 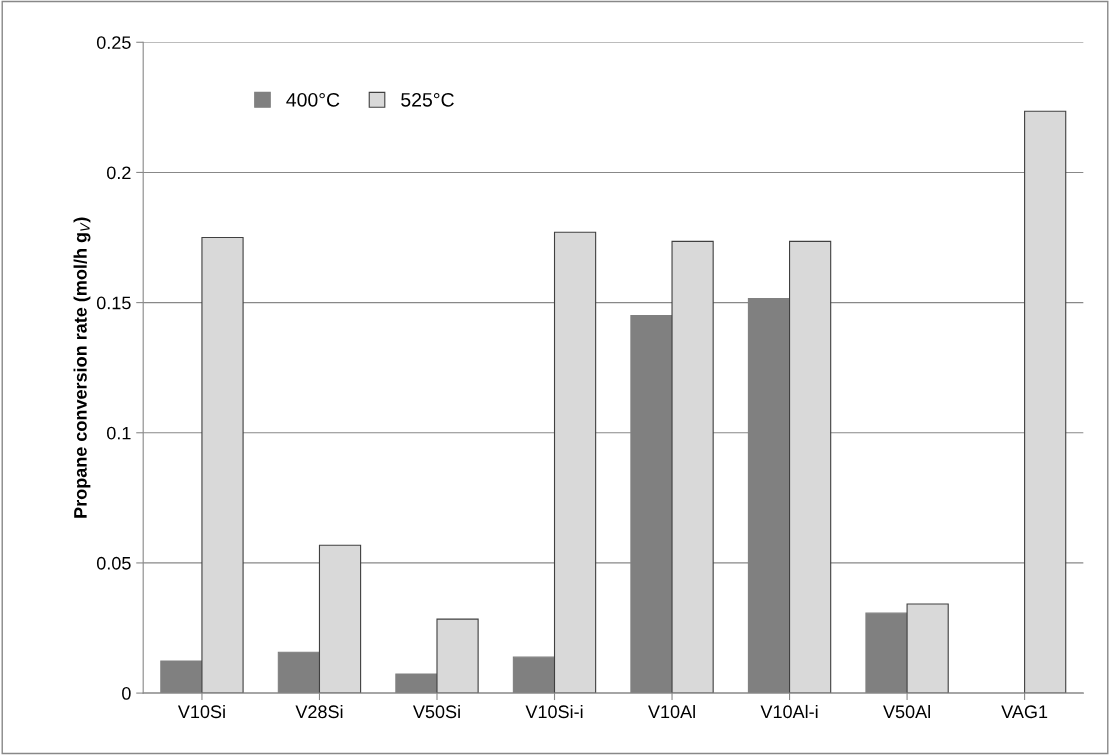 What do you see at coordinates (906, 711) in the screenshot?
I see `x-tick-label: V50Al` at bounding box center [906, 711].